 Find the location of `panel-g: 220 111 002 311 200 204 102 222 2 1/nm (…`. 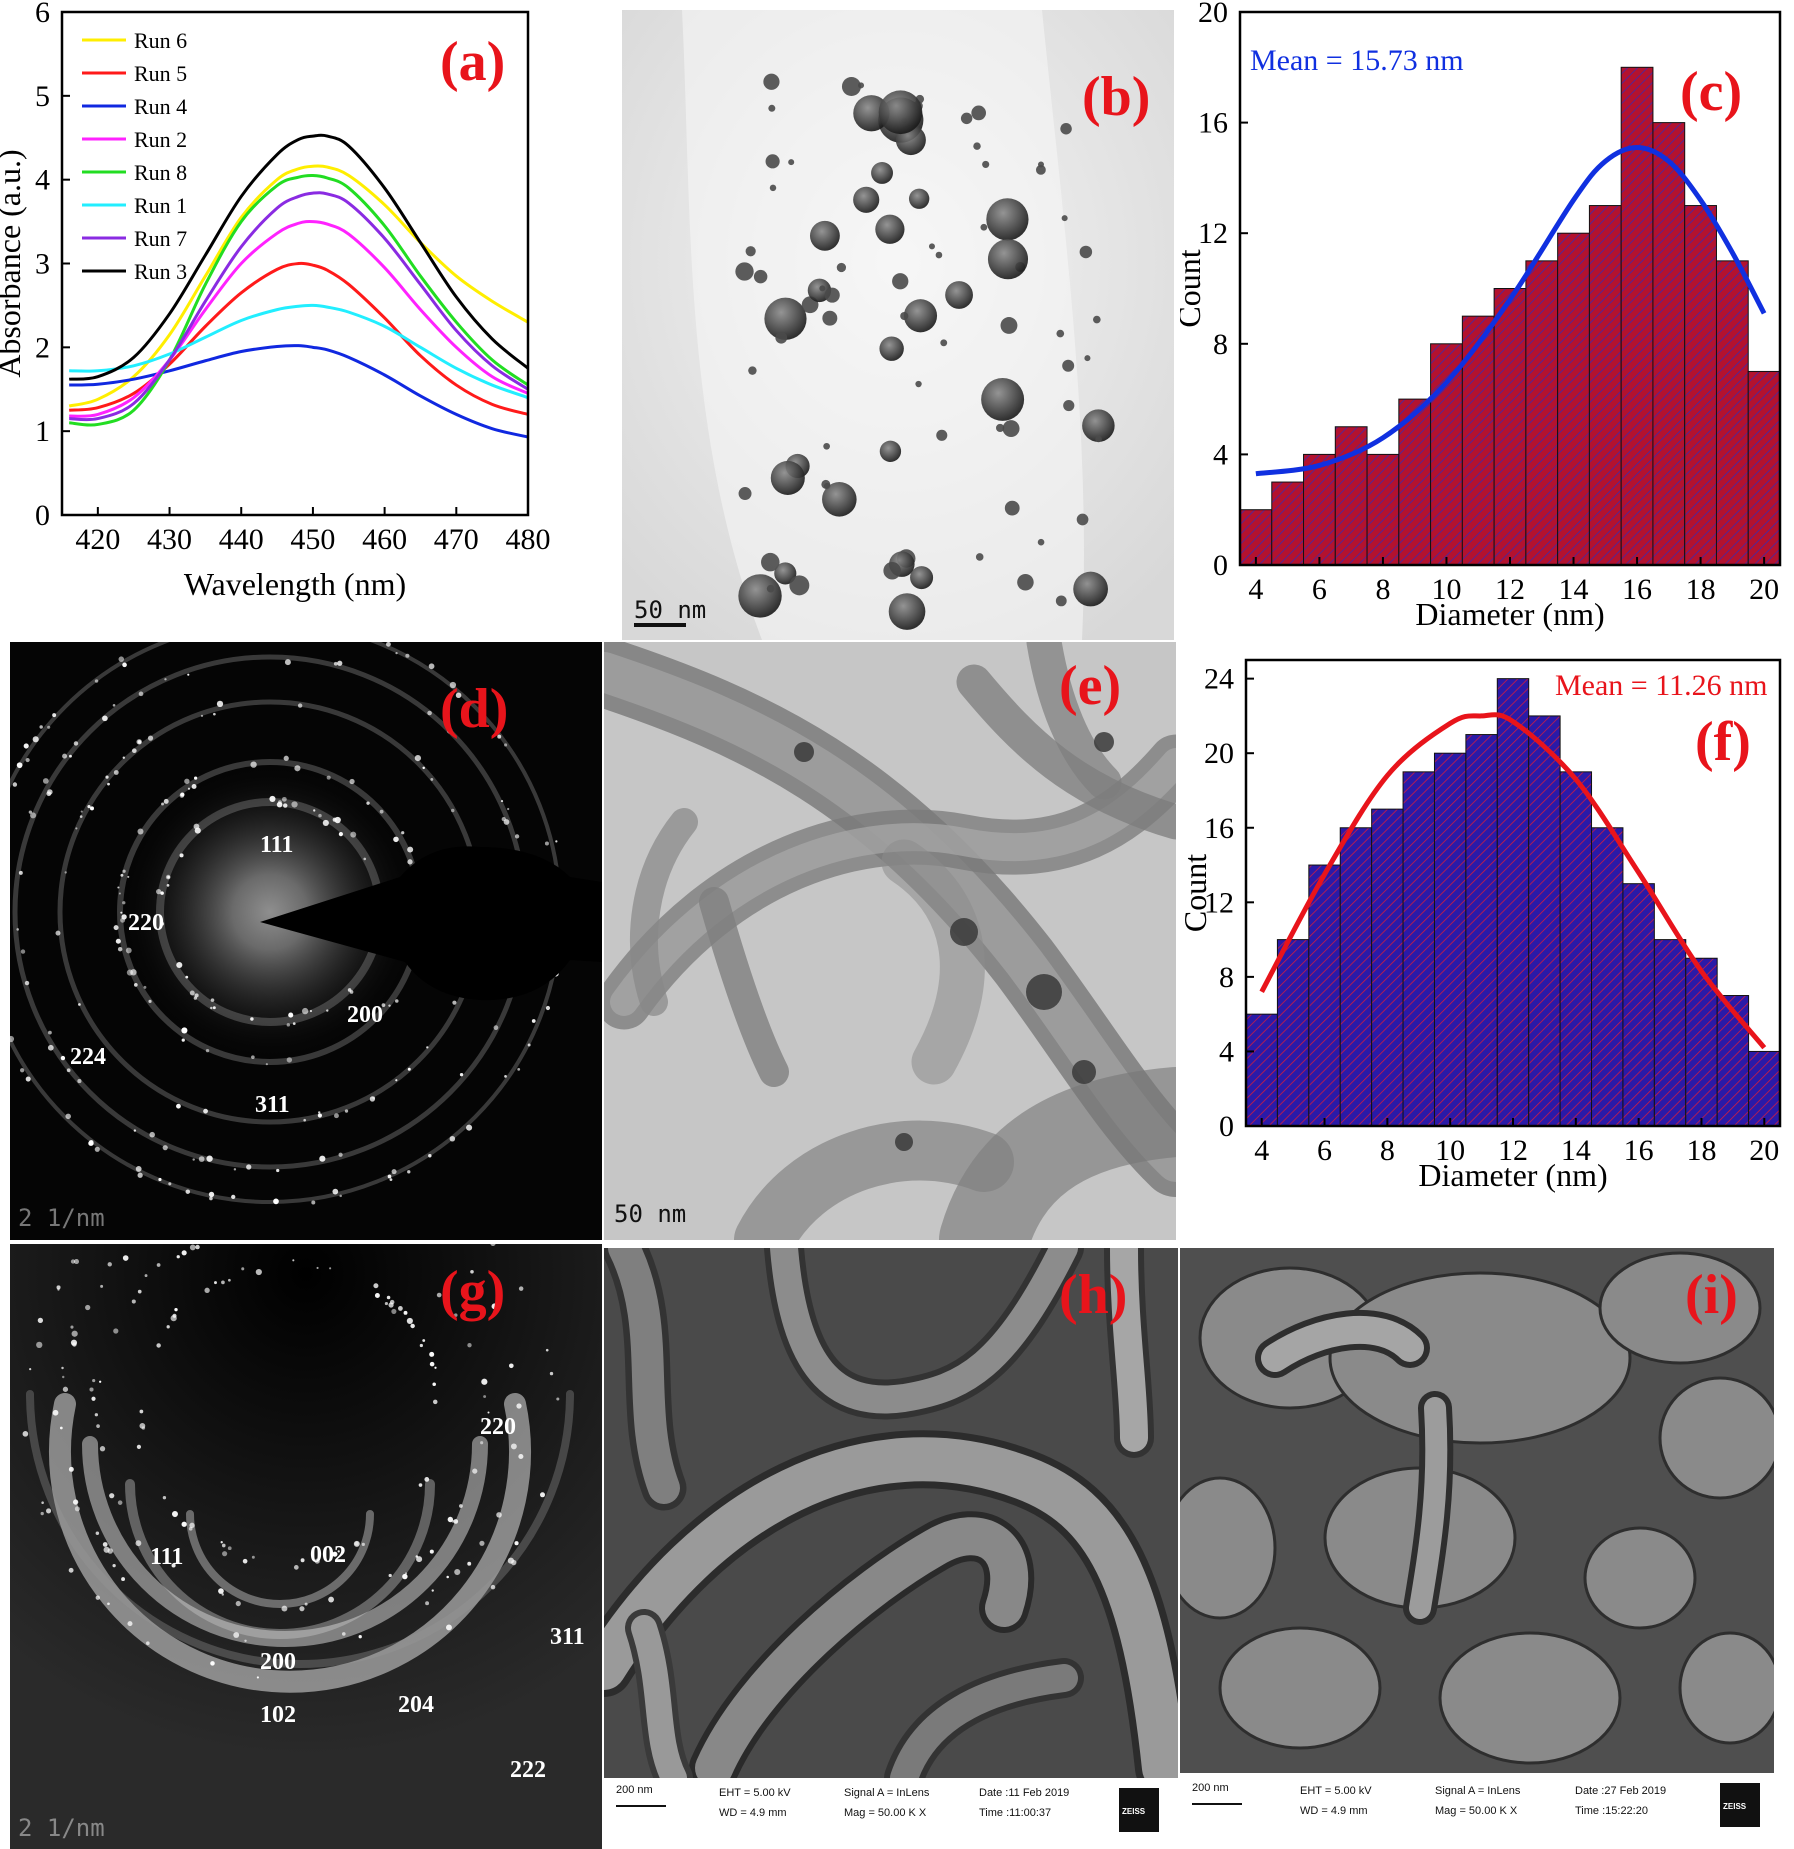

panel-g: 220 111 002 311 200 204 102 222 2 1/nm (… is located at coordinates (306, 1546).